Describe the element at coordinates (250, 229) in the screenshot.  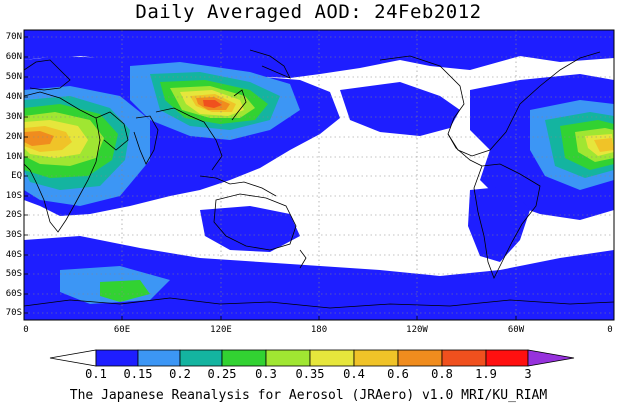
I see `aod-region-australia` at that location.